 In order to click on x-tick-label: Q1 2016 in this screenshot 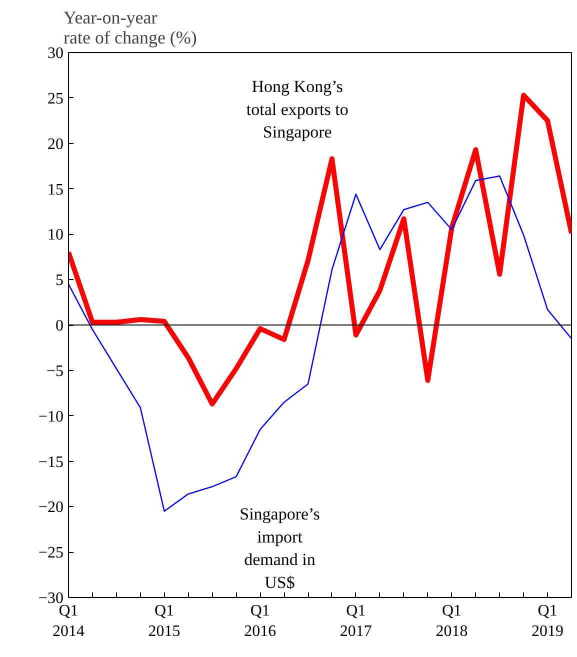, I will do `click(260, 621)`.